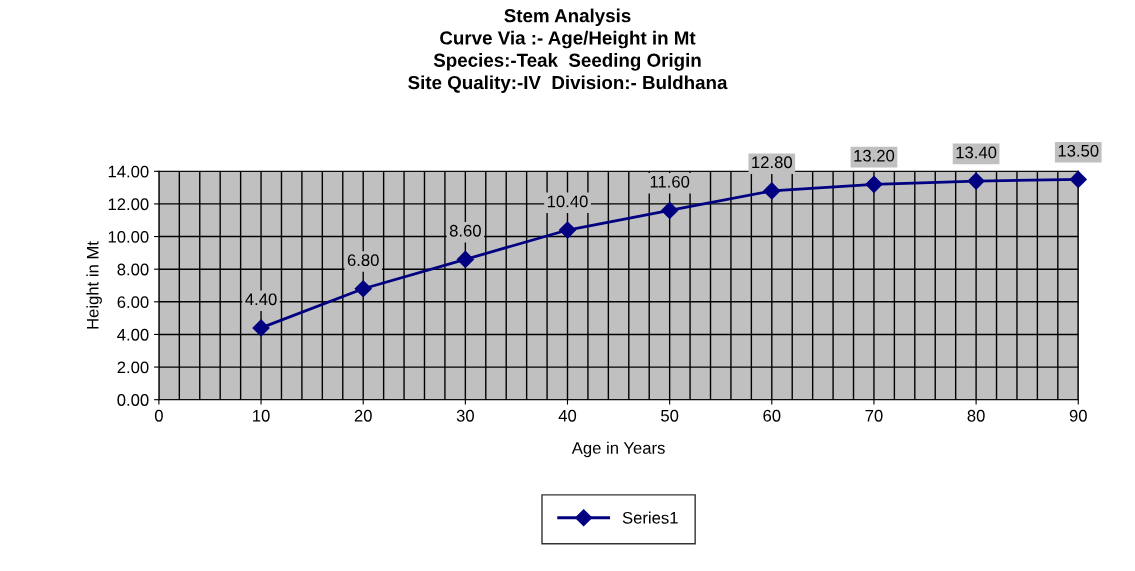 The width and height of the screenshot is (1135, 571). I want to click on data-label: 13.50, so click(1078, 150).